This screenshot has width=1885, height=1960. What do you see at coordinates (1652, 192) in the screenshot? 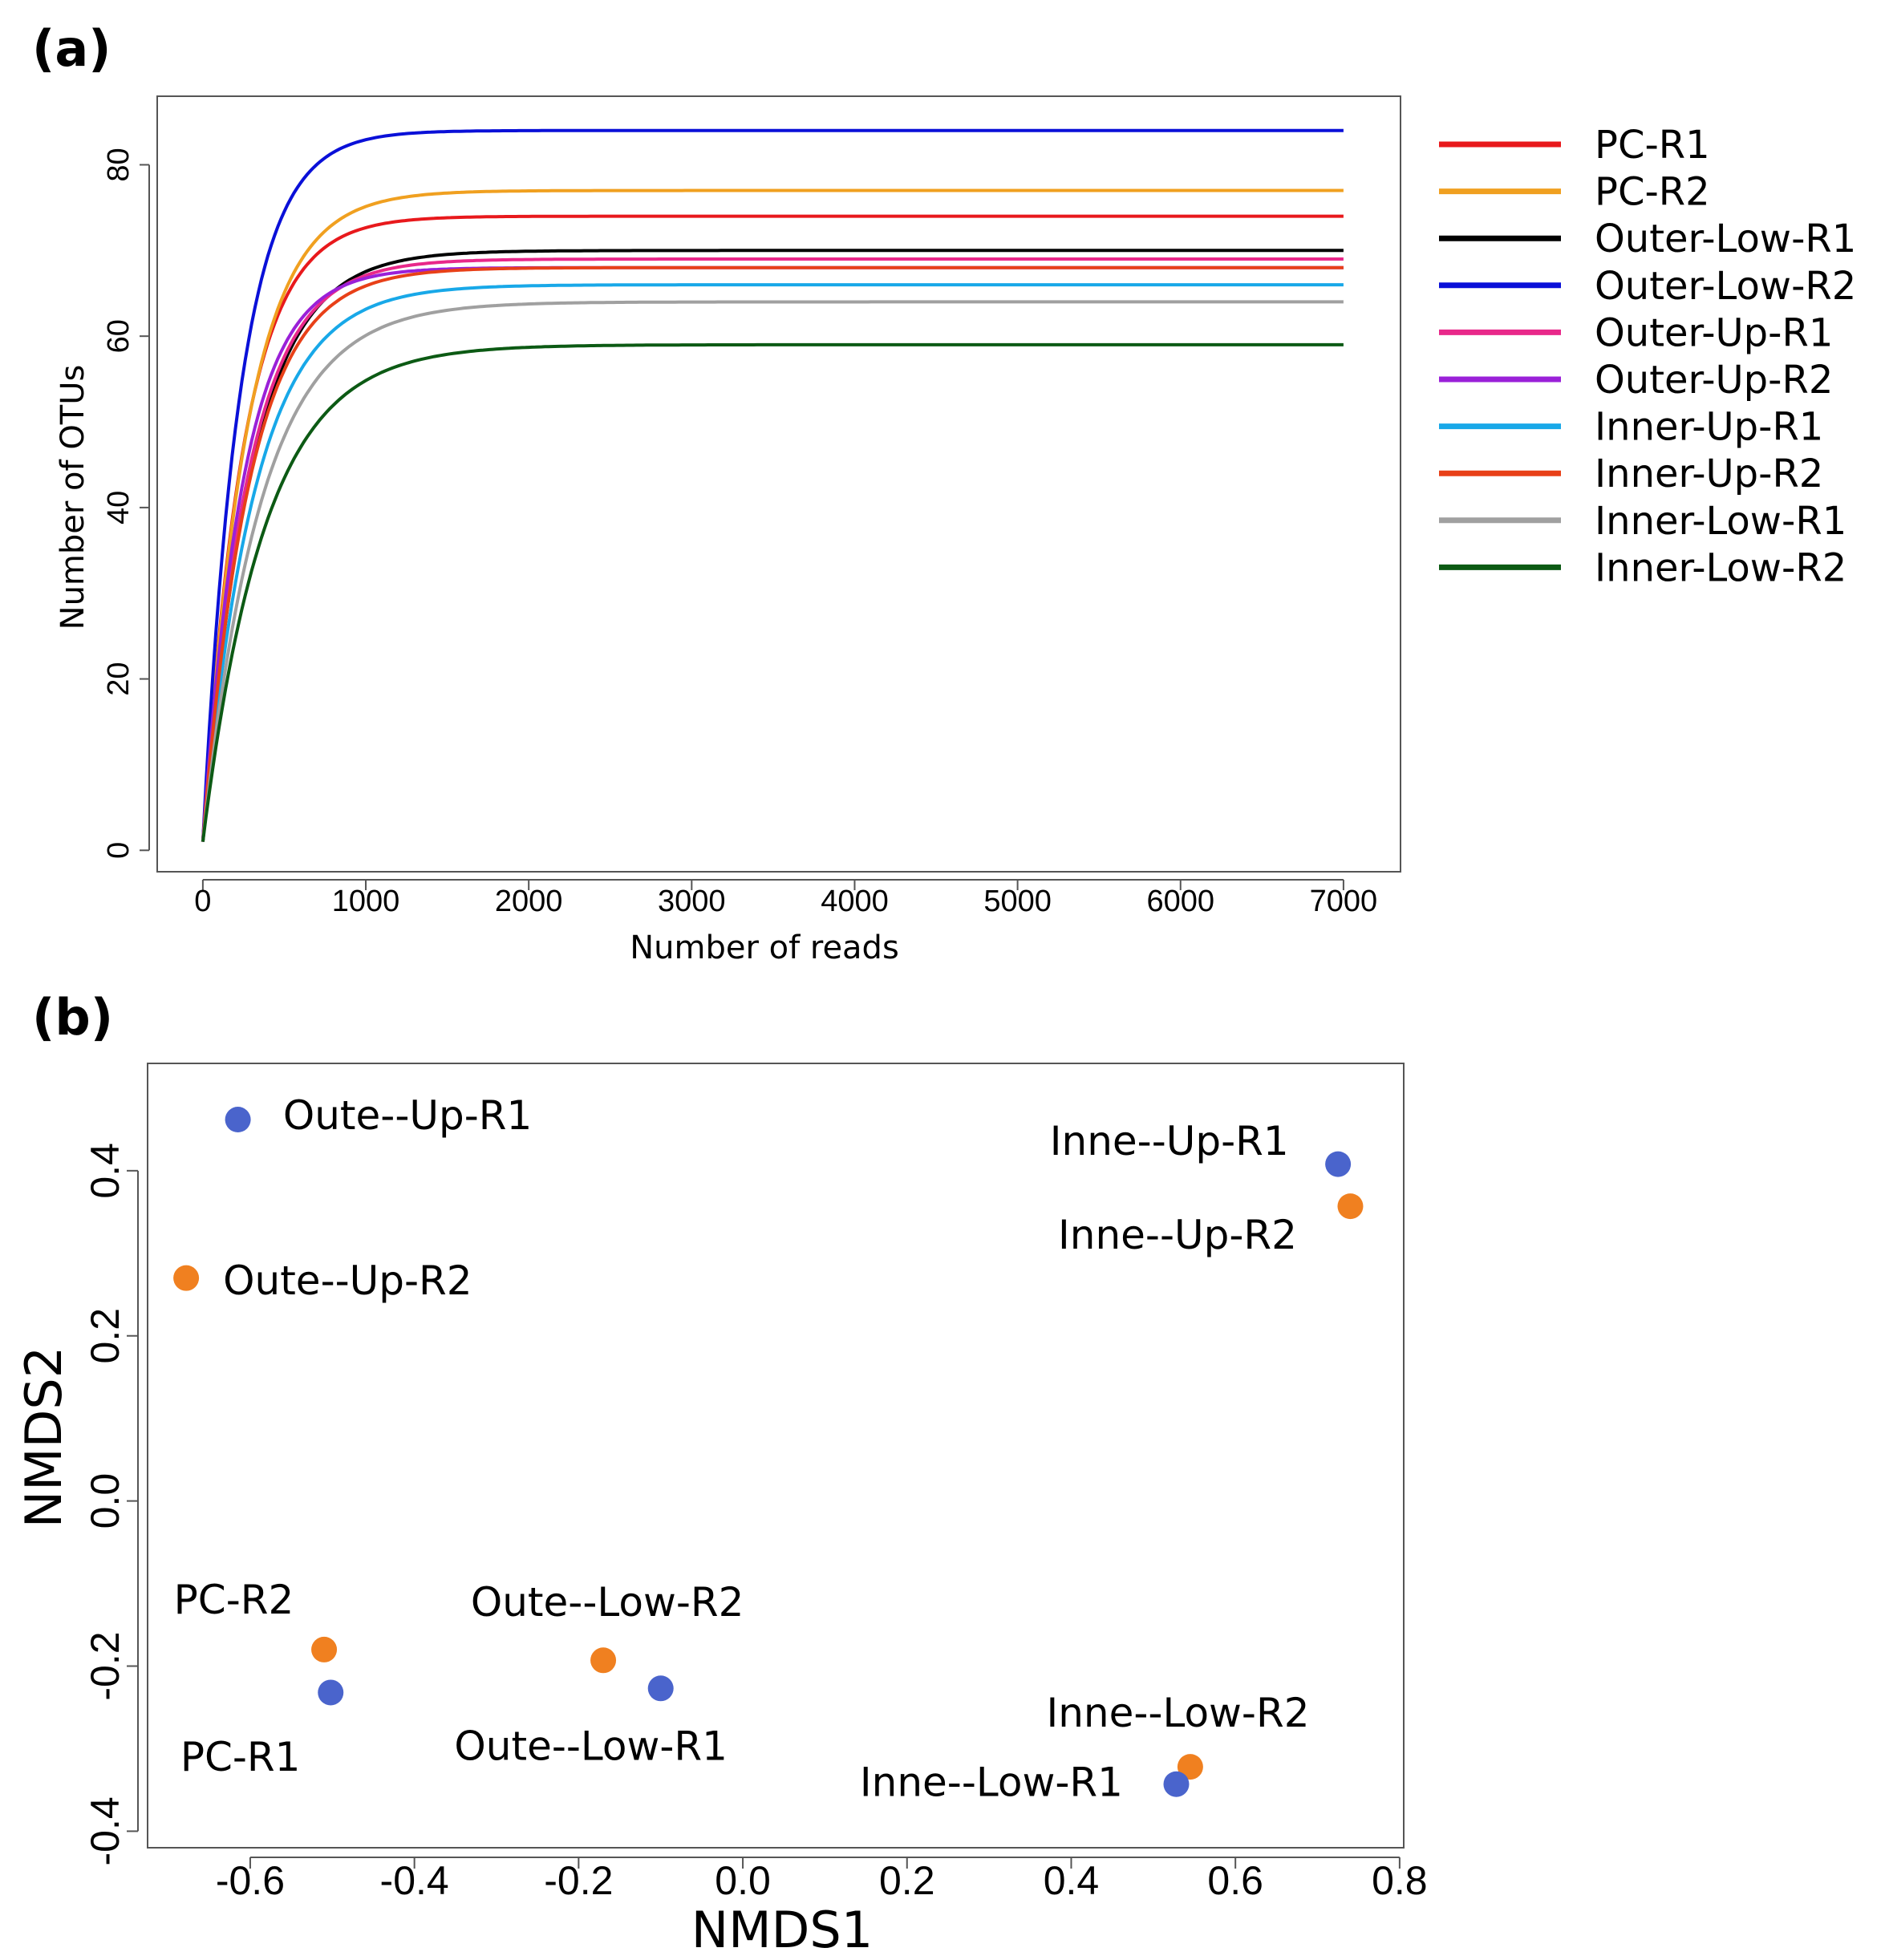
I see `legend-entry: PC-R2` at bounding box center [1652, 192].